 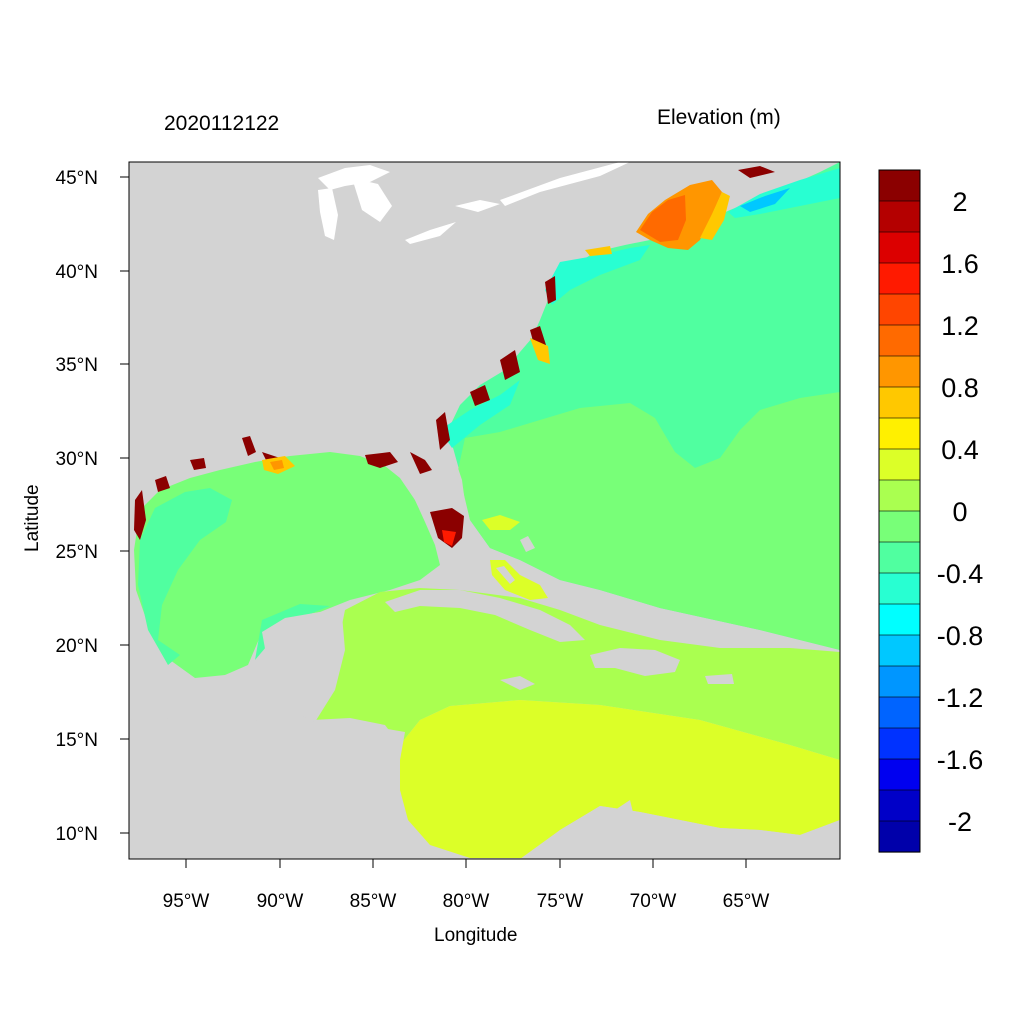 What do you see at coordinates (77, 834) in the screenshot?
I see `y-tick-label: 10°N` at bounding box center [77, 834].